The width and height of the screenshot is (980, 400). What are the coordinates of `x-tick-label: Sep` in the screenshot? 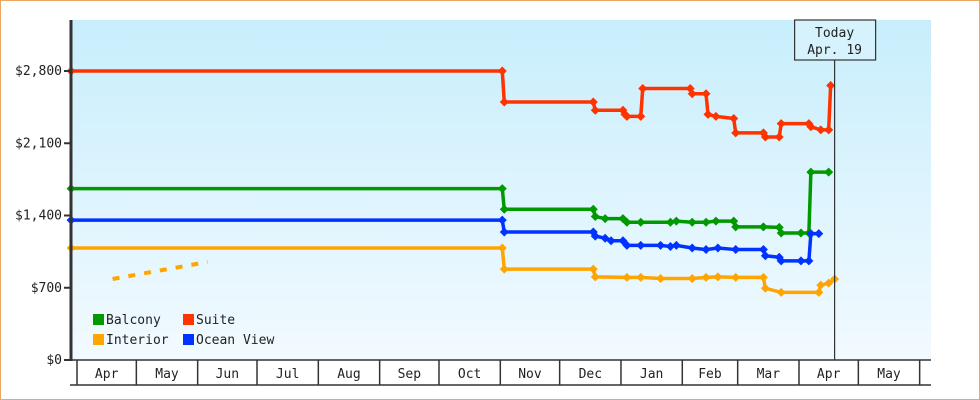 It's located at (410, 374).